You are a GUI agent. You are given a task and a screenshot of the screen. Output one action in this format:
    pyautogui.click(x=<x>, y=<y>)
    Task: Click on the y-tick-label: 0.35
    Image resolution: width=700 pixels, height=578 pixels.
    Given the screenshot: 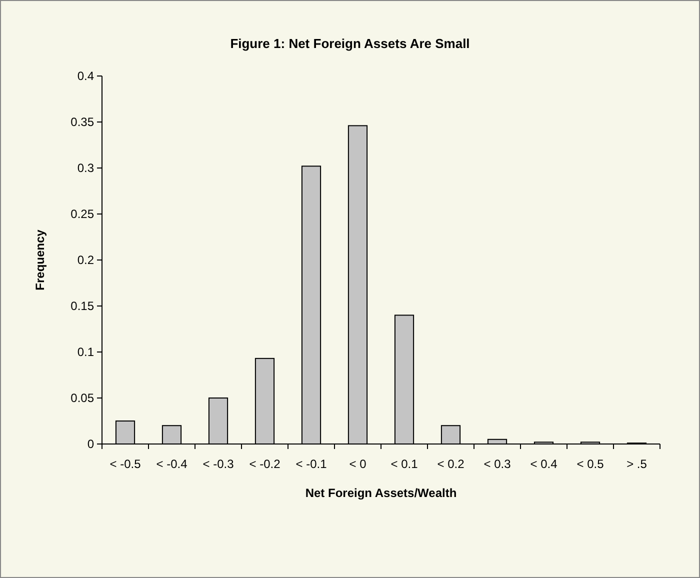 What is the action you would take?
    pyautogui.click(x=82, y=122)
    